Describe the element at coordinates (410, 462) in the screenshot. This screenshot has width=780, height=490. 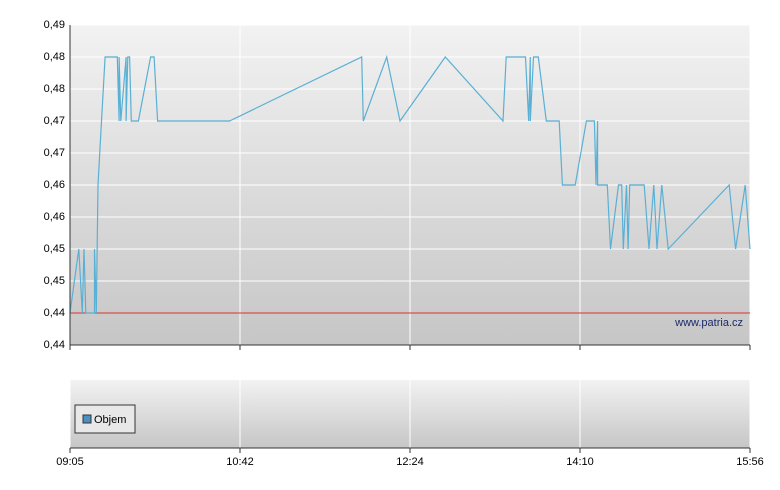
I see `x-tick-label: 12:24` at that location.